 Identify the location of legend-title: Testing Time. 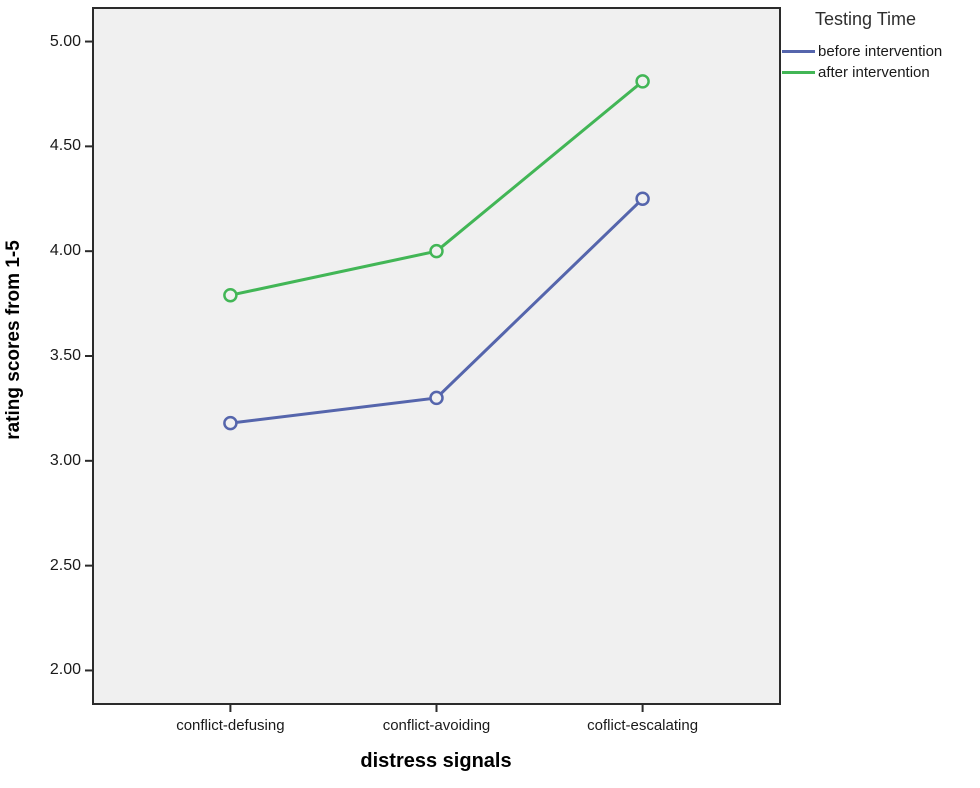
(866, 19).